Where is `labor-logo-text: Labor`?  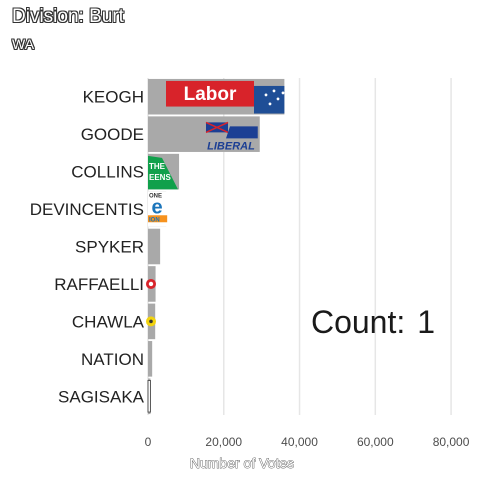
labor-logo-text: Labor is located at coordinates (210, 94).